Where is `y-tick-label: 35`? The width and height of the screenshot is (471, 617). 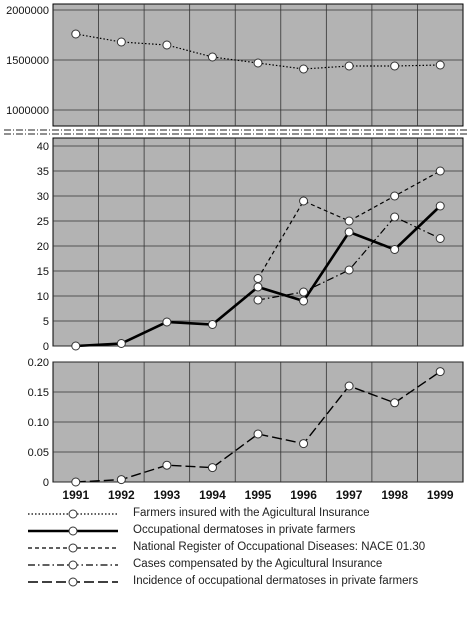 y-tick-label: 35 is located at coordinates (43, 172).